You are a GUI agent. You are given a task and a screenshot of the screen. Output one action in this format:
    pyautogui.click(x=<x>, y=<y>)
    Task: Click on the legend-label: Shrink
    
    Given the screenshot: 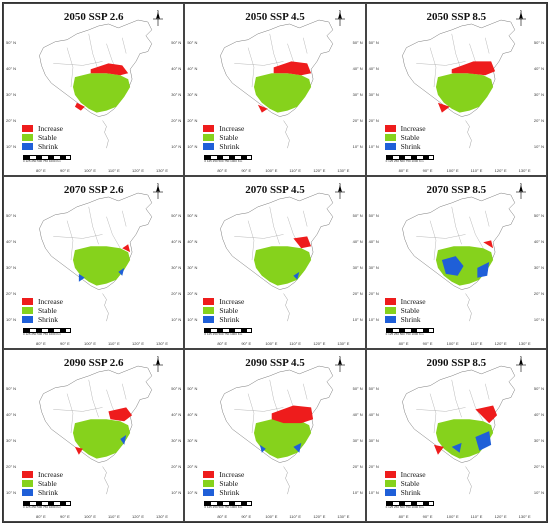 What is the action you would take?
    pyautogui.click(x=48, y=319)
    